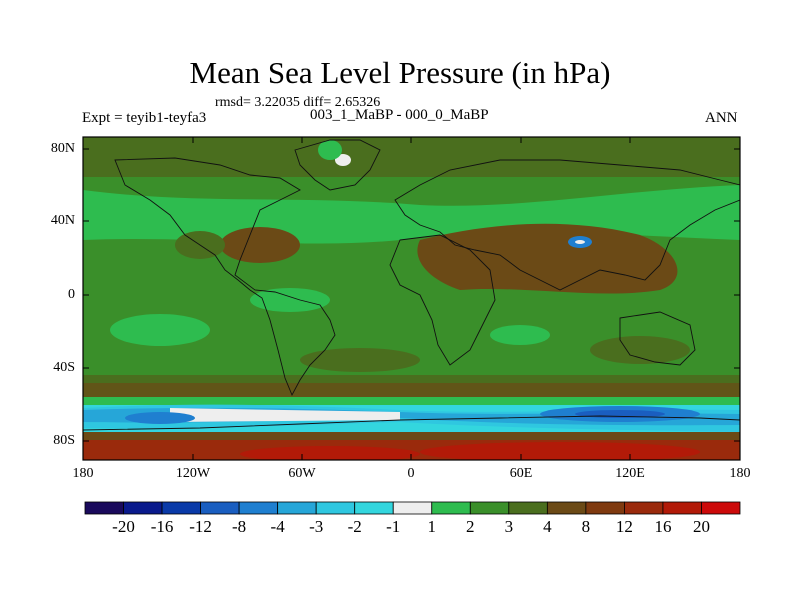 This screenshot has height=600, width=800. What do you see at coordinates (64, 367) in the screenshot?
I see `lat-label-40s: 40S` at bounding box center [64, 367].